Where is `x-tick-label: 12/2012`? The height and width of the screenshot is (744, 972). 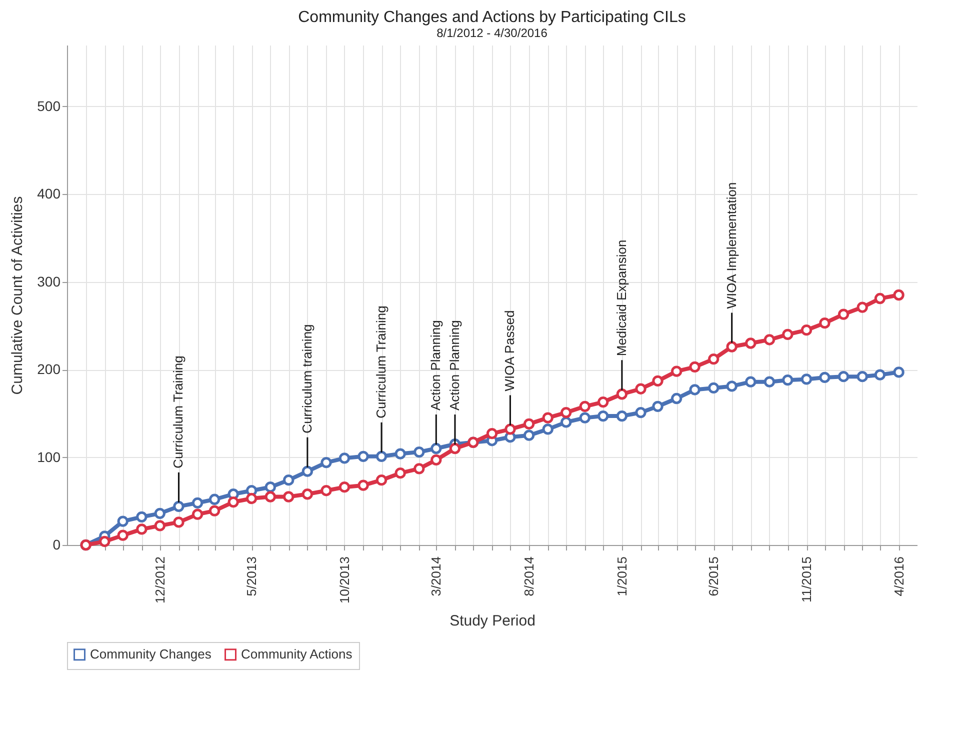
x-tick-label: 12/2012 is located at coordinates (160, 580).